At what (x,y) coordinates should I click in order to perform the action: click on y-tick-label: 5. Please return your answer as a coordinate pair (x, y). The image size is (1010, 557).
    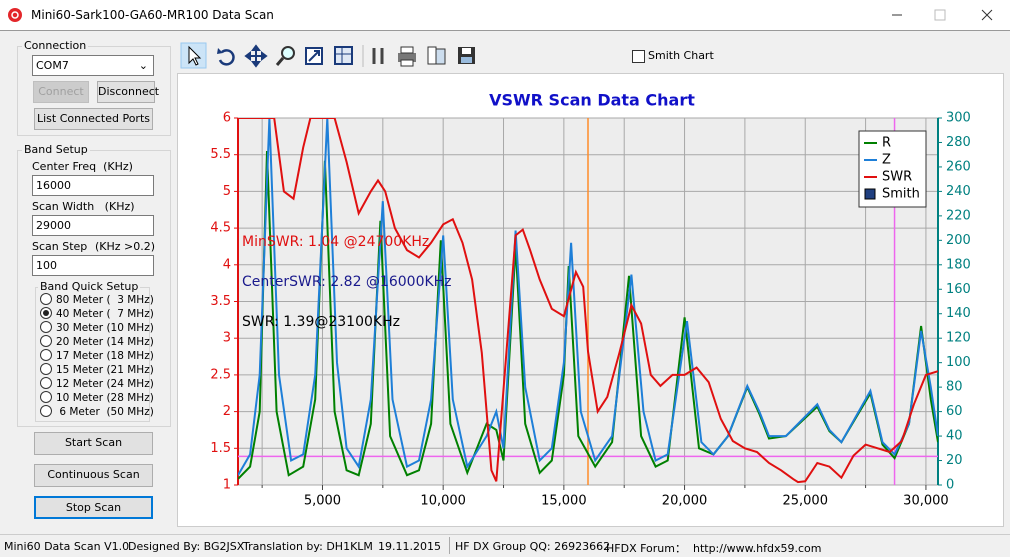
    Looking at the image, I should click on (227, 191).